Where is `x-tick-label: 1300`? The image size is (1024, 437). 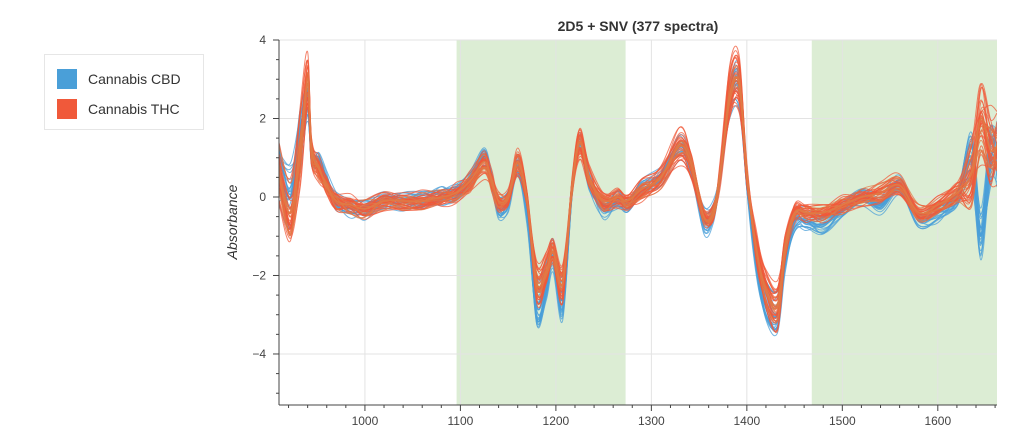
x-tick-label: 1300 is located at coordinates (651, 421).